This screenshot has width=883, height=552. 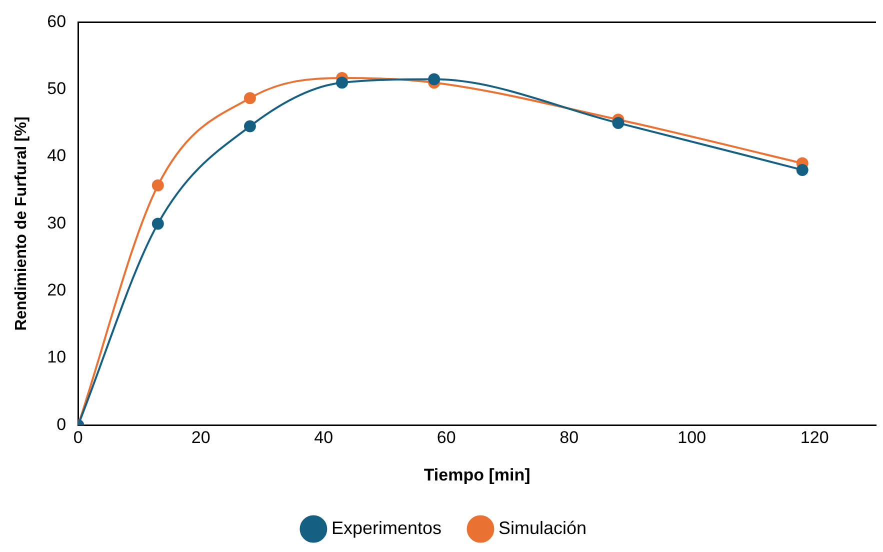 I want to click on y-tick-label: 40, so click(x=56, y=156).